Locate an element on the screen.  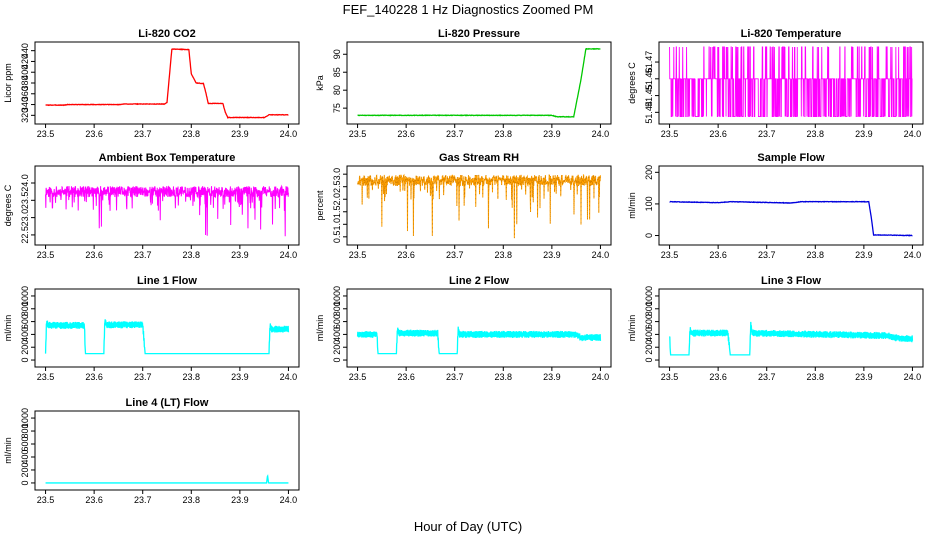
y-tick-label: 380 is located at coordinates (25, 82).